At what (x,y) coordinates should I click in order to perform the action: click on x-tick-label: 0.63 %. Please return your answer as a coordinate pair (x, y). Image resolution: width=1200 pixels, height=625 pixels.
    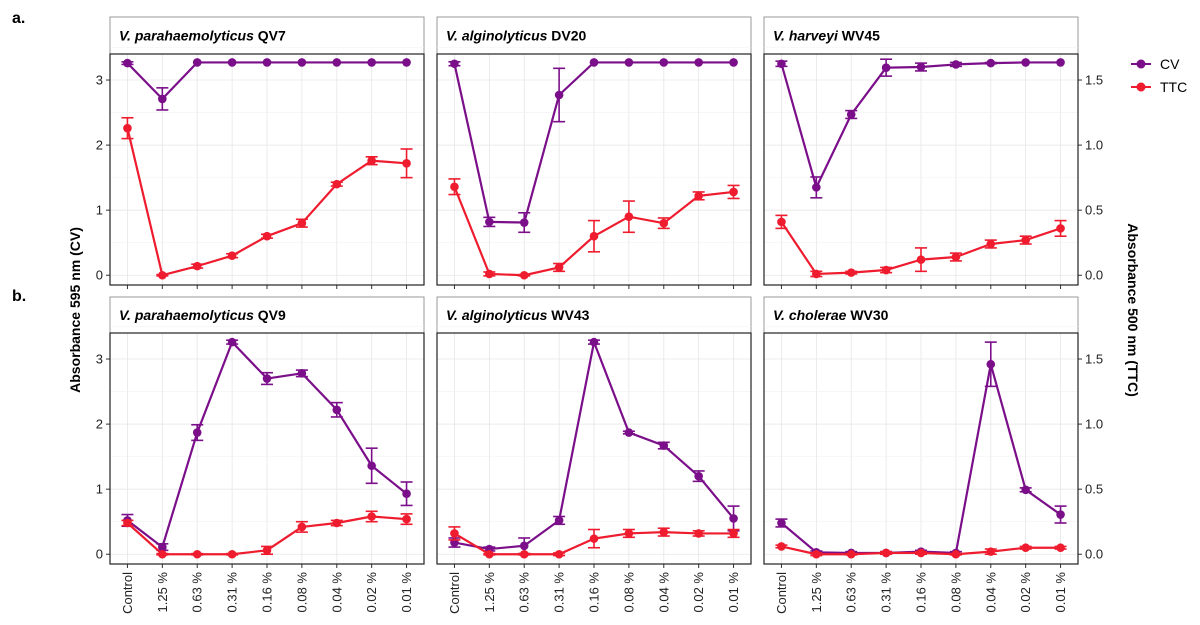
    Looking at the image, I should click on (851, 592).